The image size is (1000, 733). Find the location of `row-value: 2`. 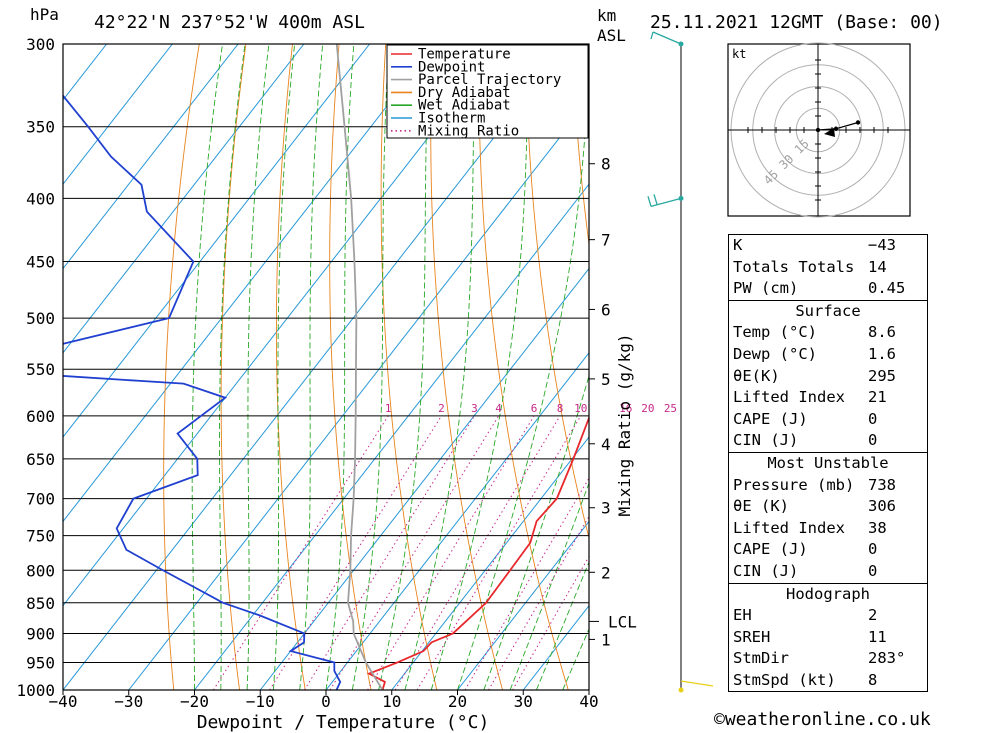

row-value: 2 is located at coordinates (873, 615).